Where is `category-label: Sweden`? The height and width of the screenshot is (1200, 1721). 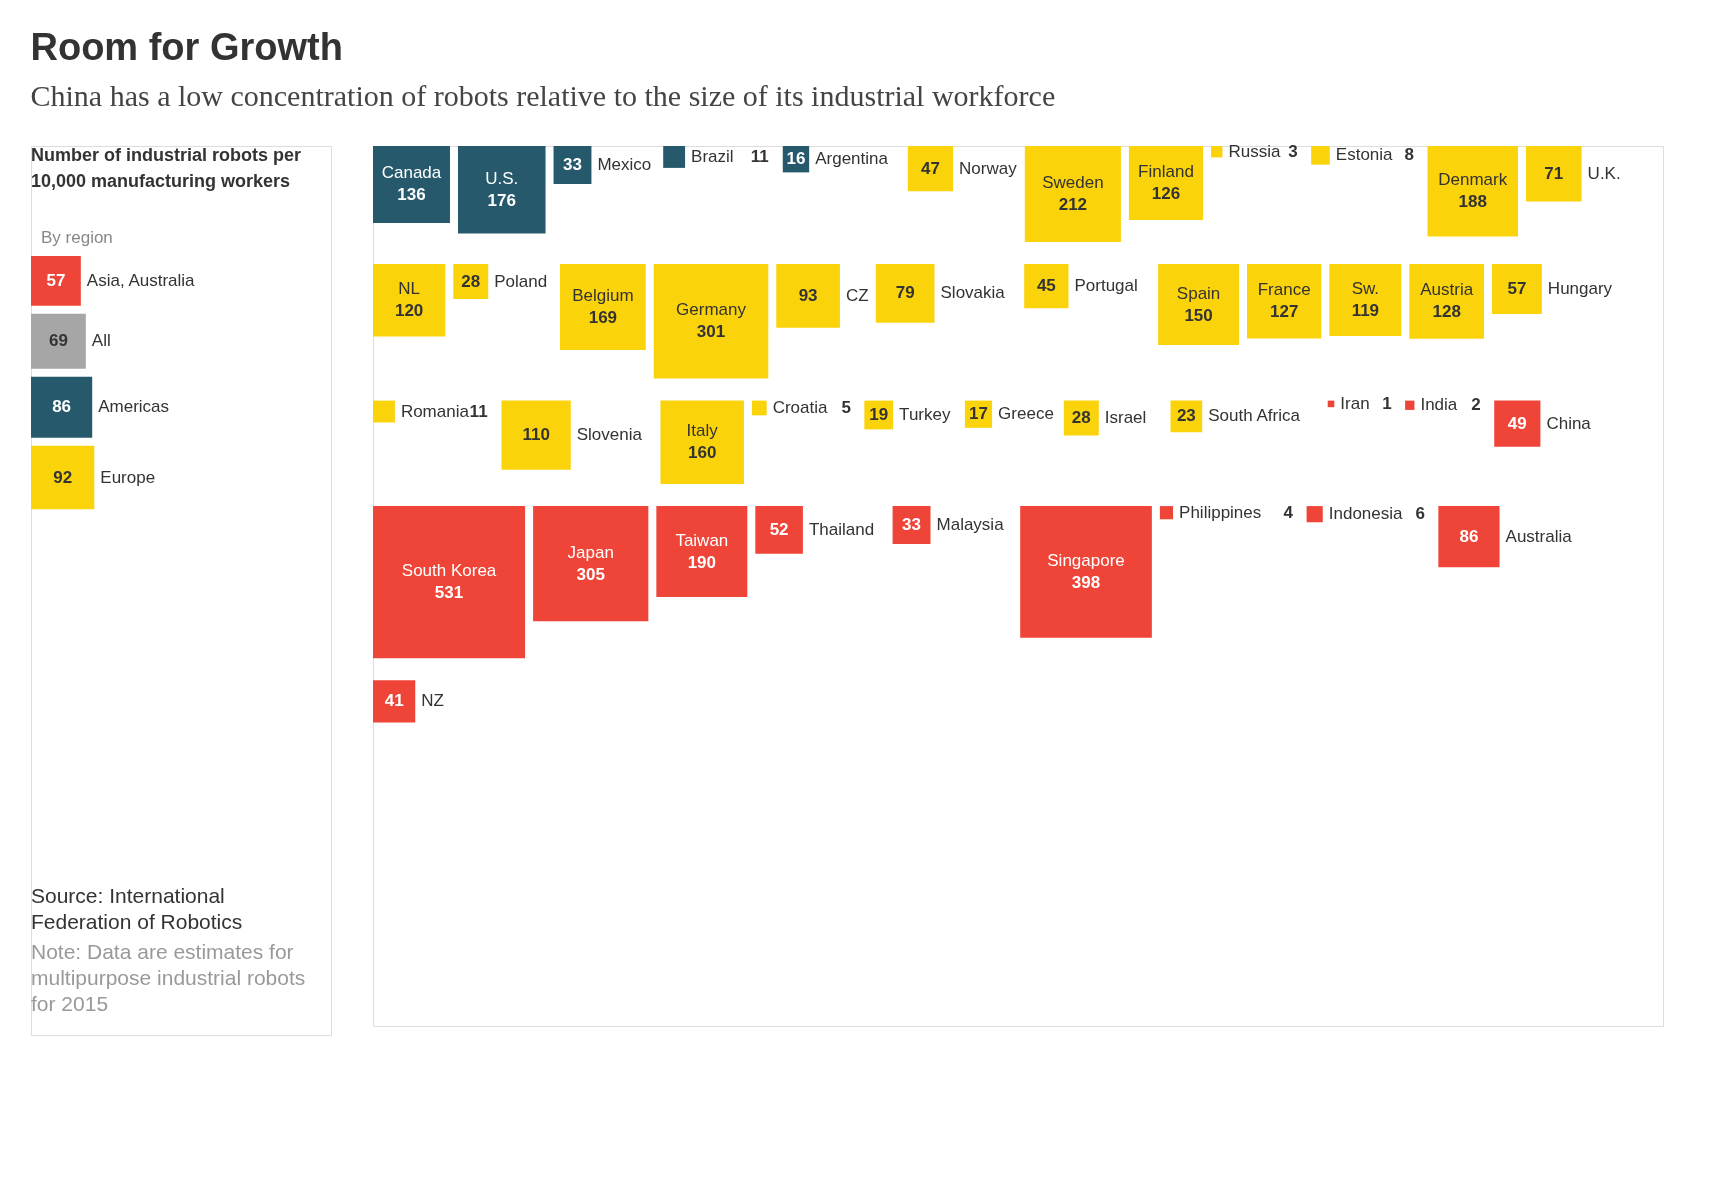
category-label: Sweden is located at coordinates (1073, 183).